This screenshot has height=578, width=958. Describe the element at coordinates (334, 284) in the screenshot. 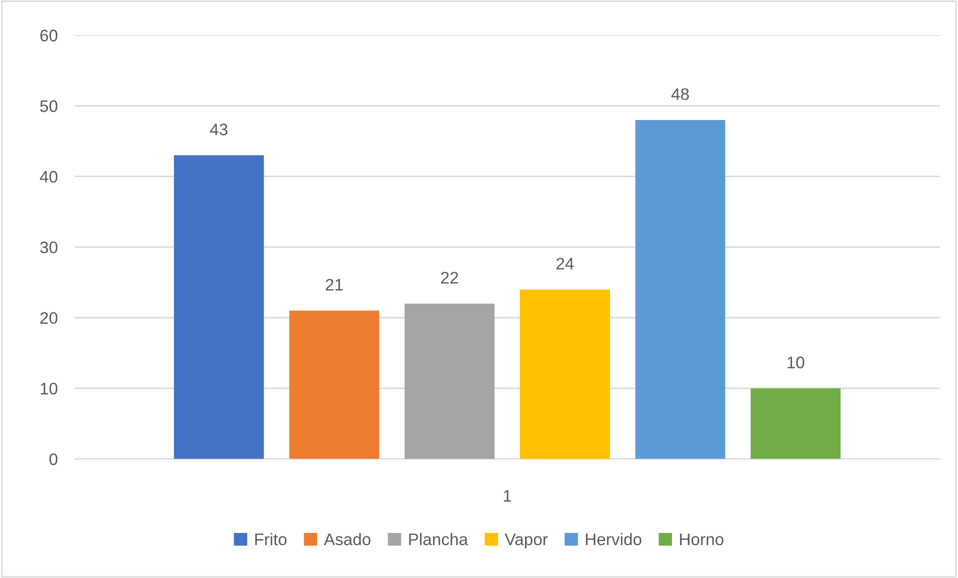

I see `data-label: 21` at that location.